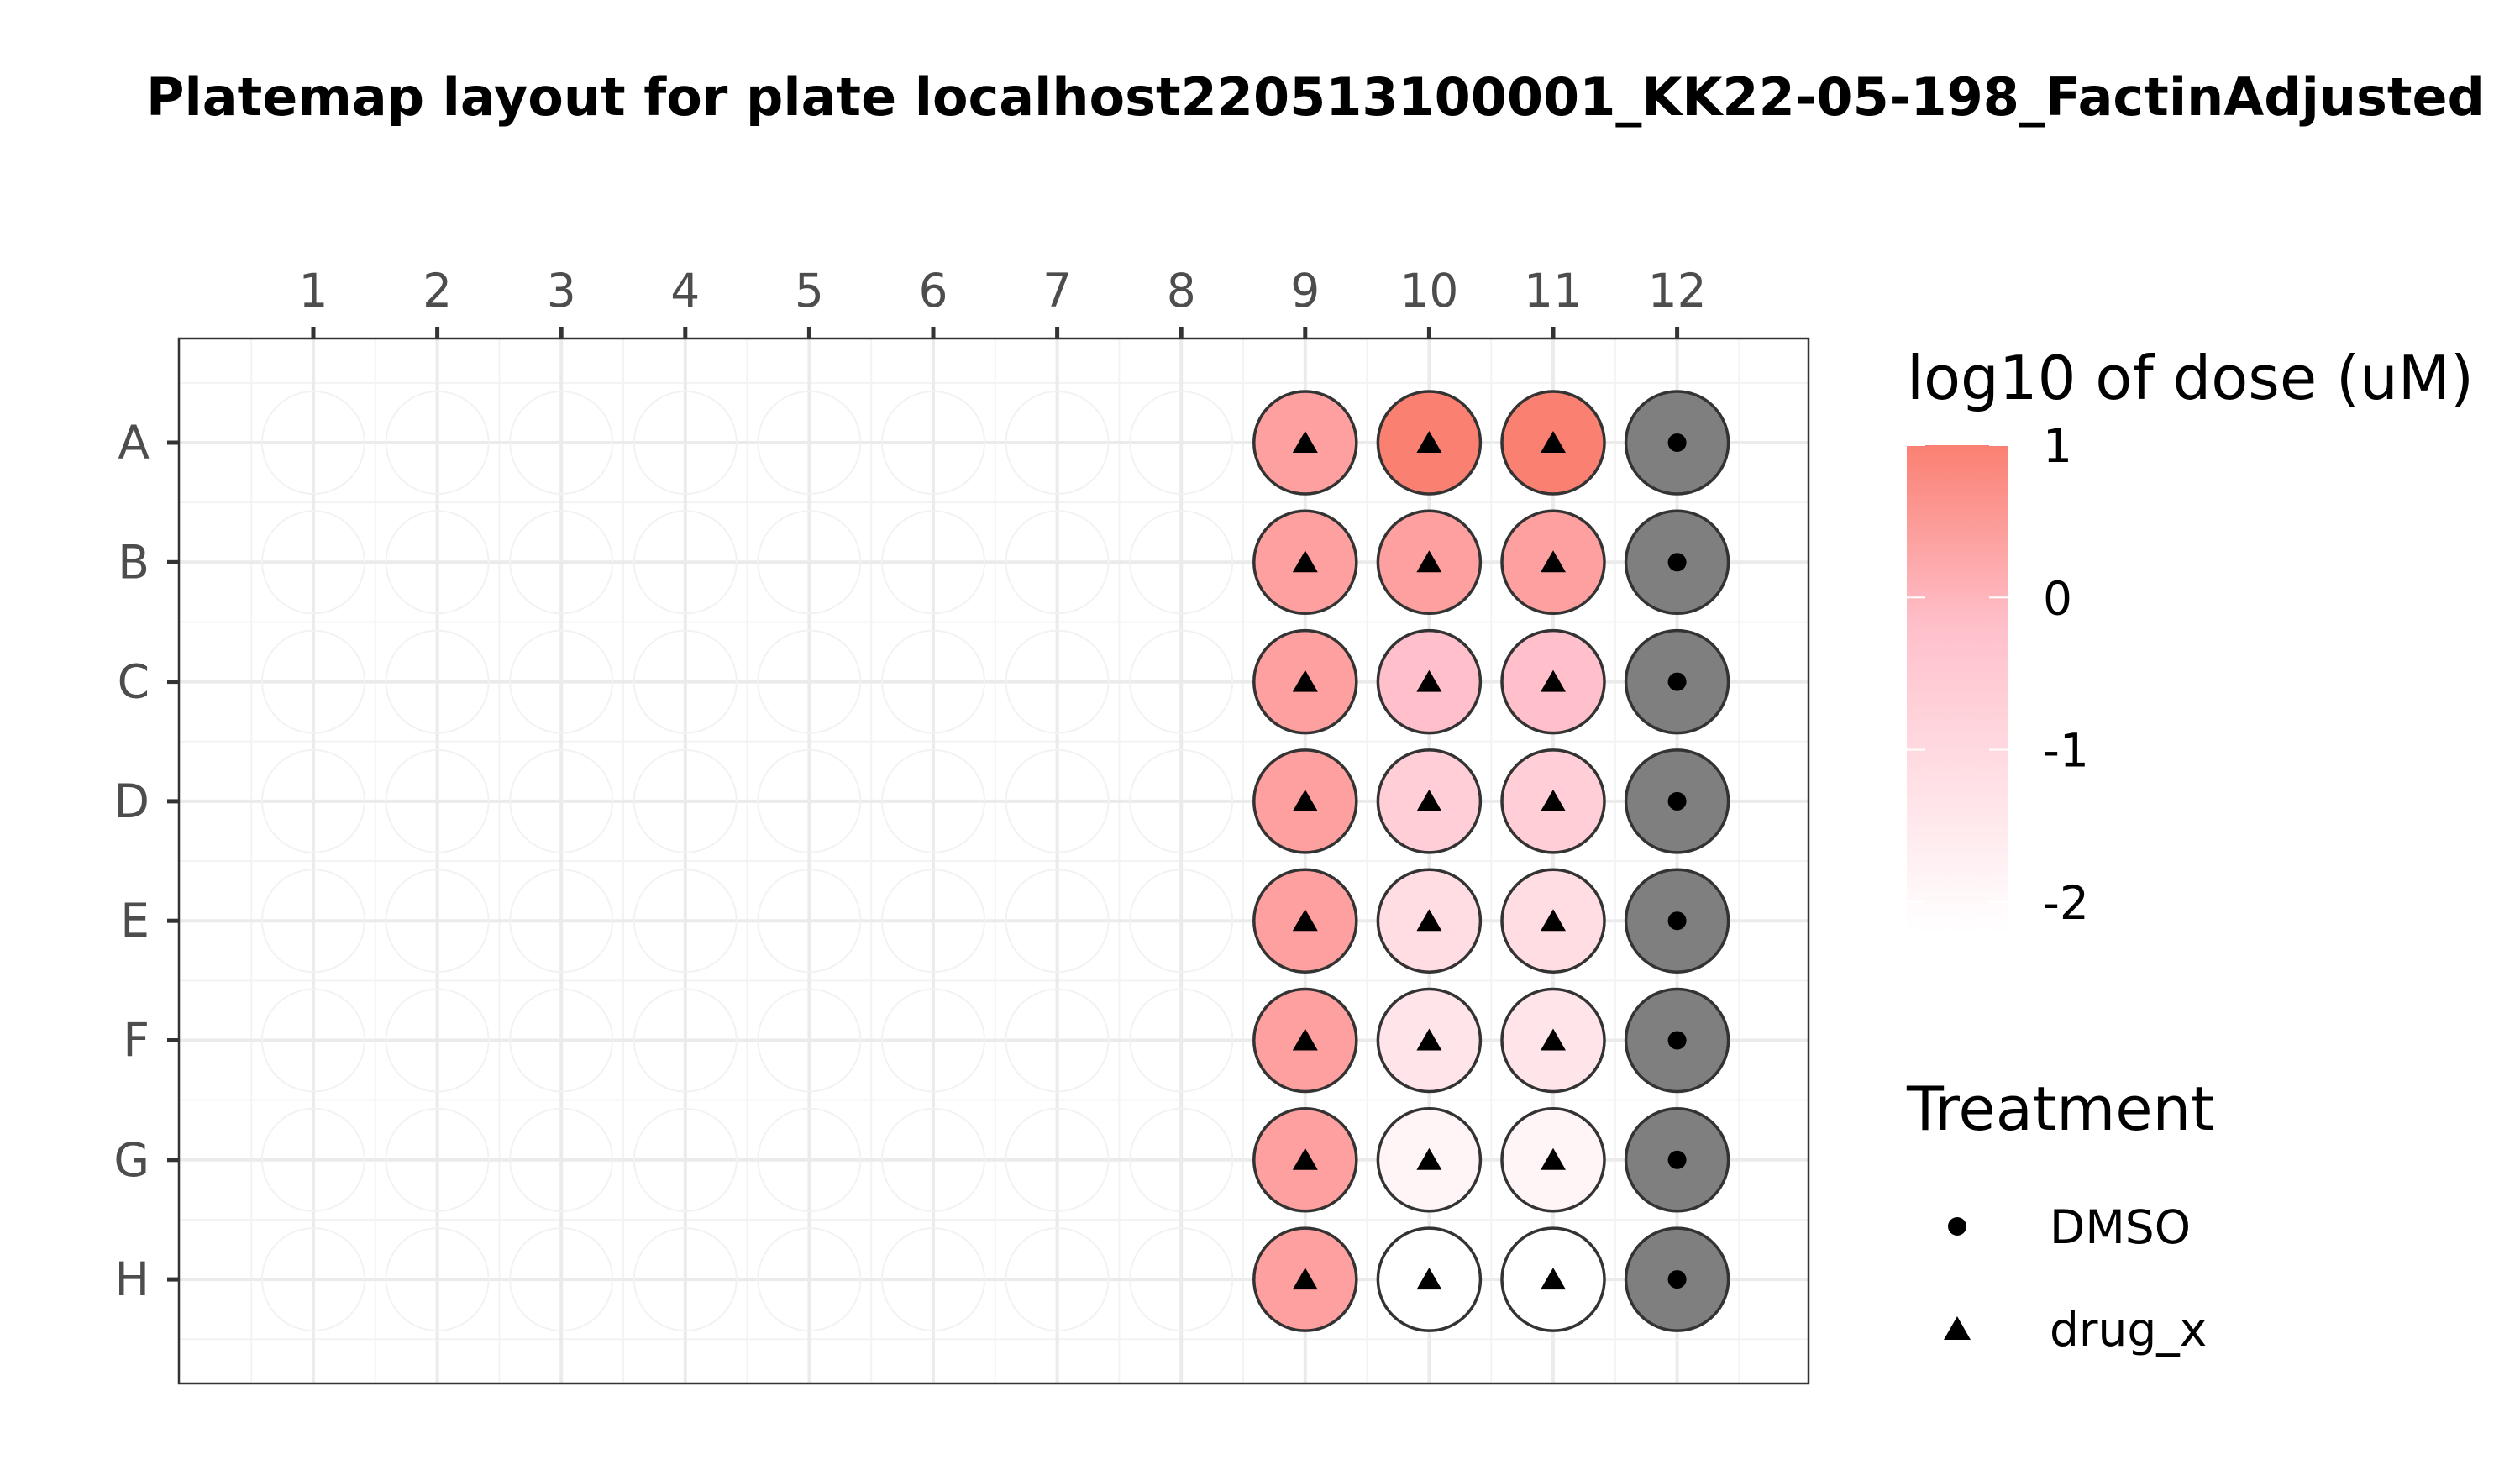 This screenshot has height=1470, width=2520. Describe the element at coordinates (1957, 688) in the screenshot. I see `colorbar-gradient` at that location.